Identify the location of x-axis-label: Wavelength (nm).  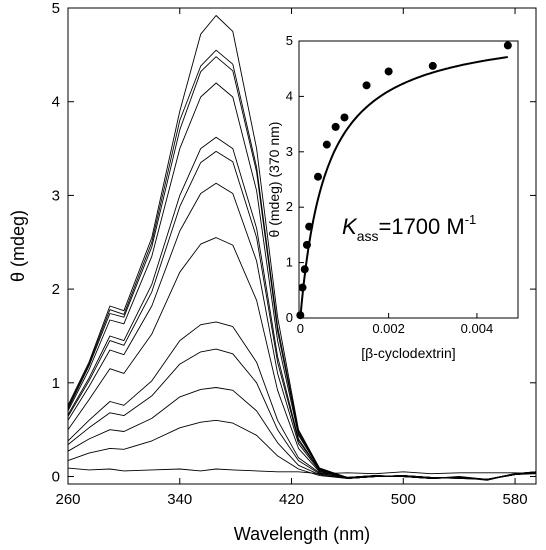
(302, 534).